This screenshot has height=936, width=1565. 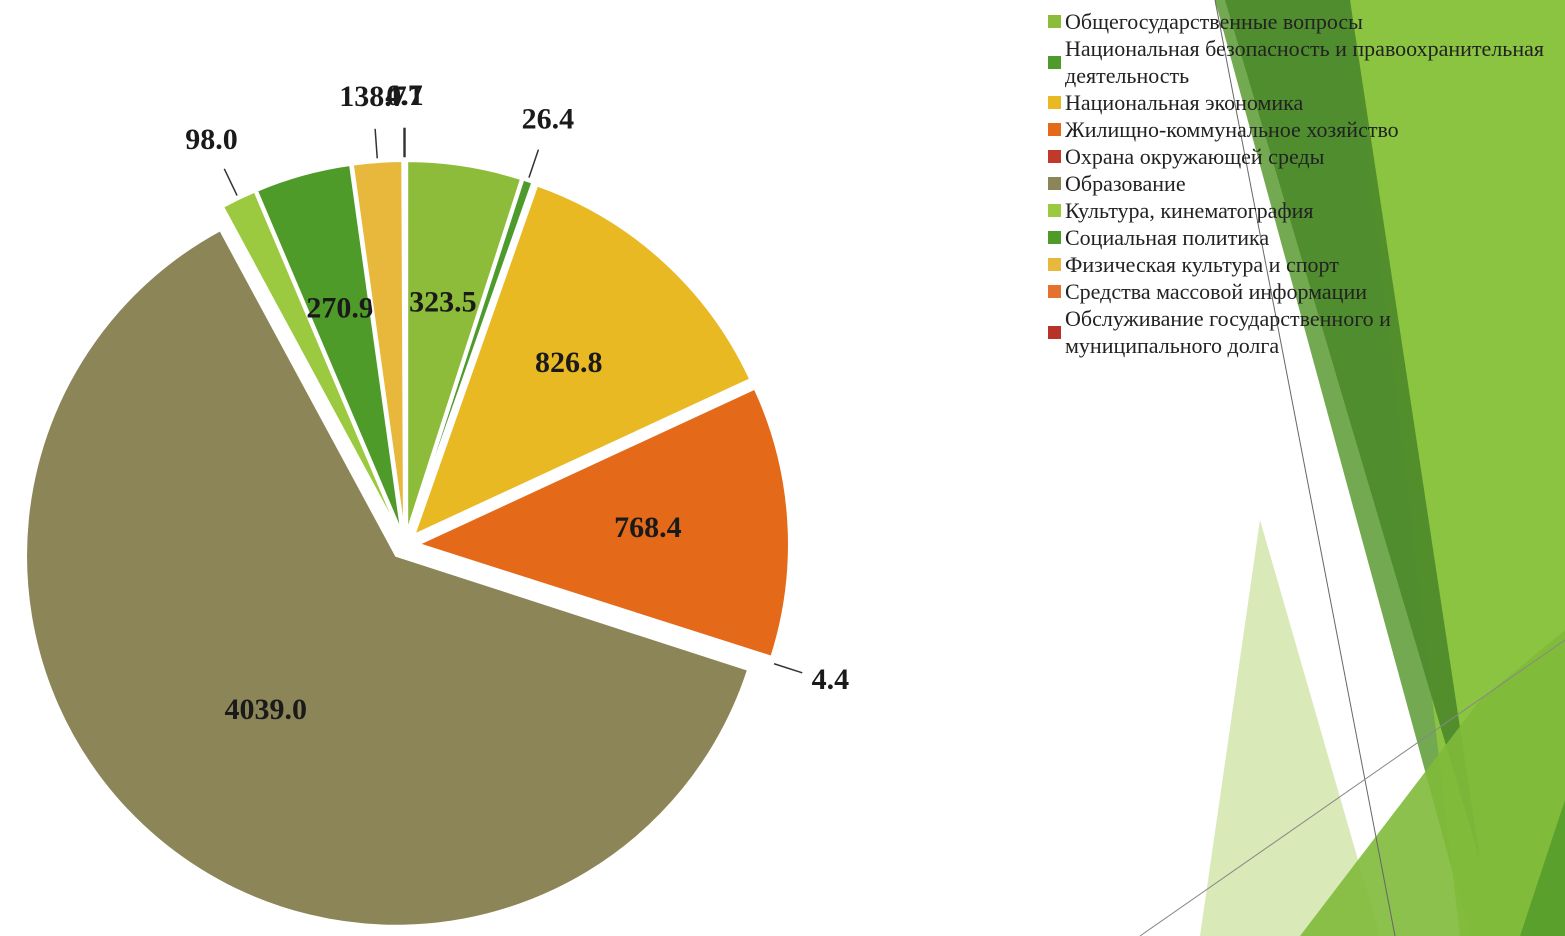 I want to click on value-label: 826.8, so click(x=569, y=362).